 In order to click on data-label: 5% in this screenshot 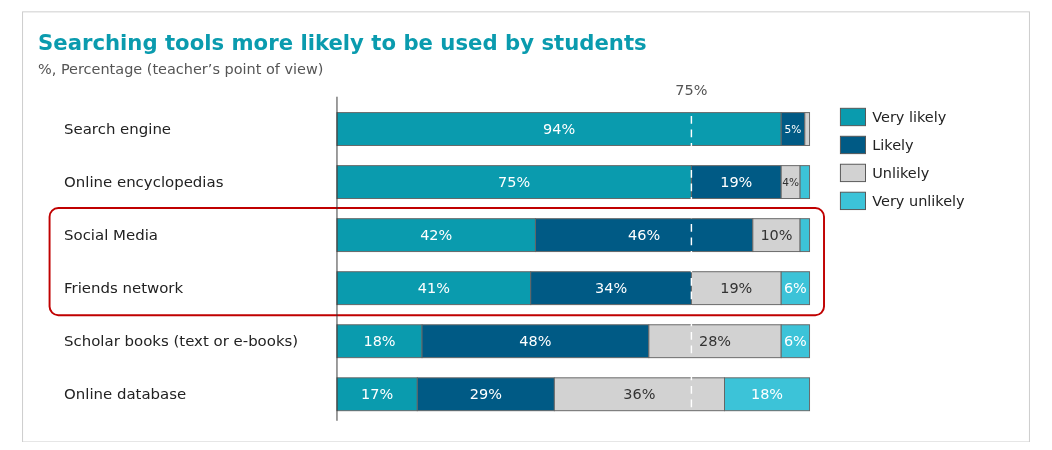, I will do `click(793, 128)`.